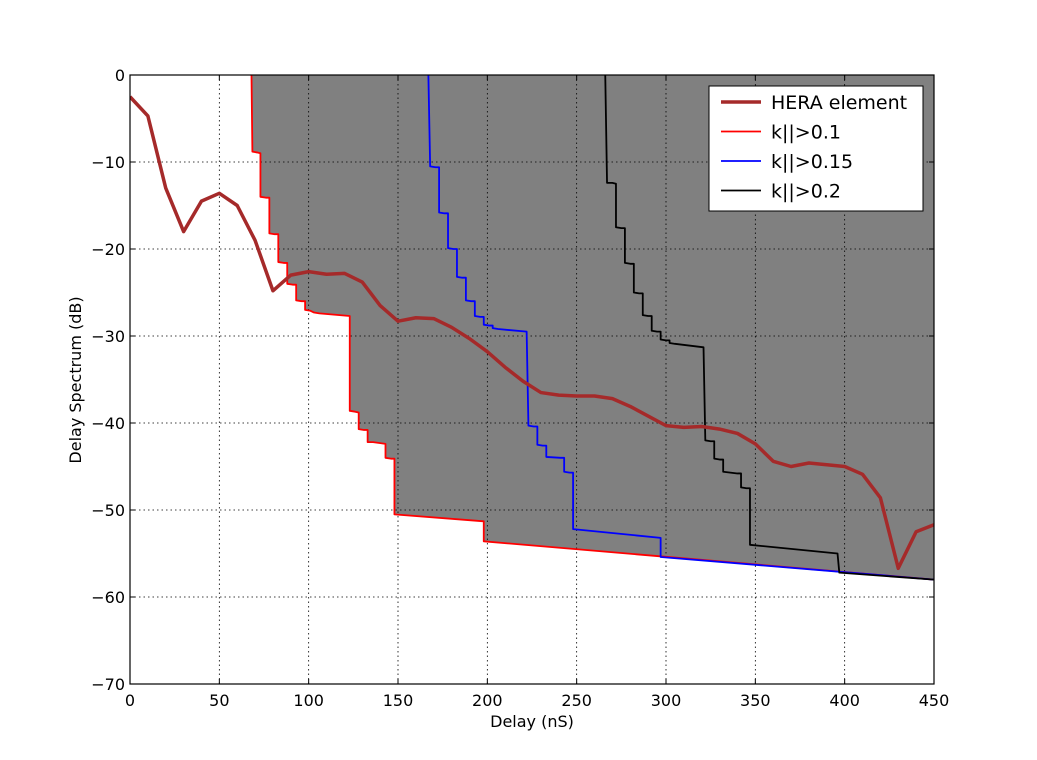 This screenshot has height=760, width=1037. Describe the element at coordinates (108, 510) in the screenshot. I see `y-tick-label: −50` at that location.